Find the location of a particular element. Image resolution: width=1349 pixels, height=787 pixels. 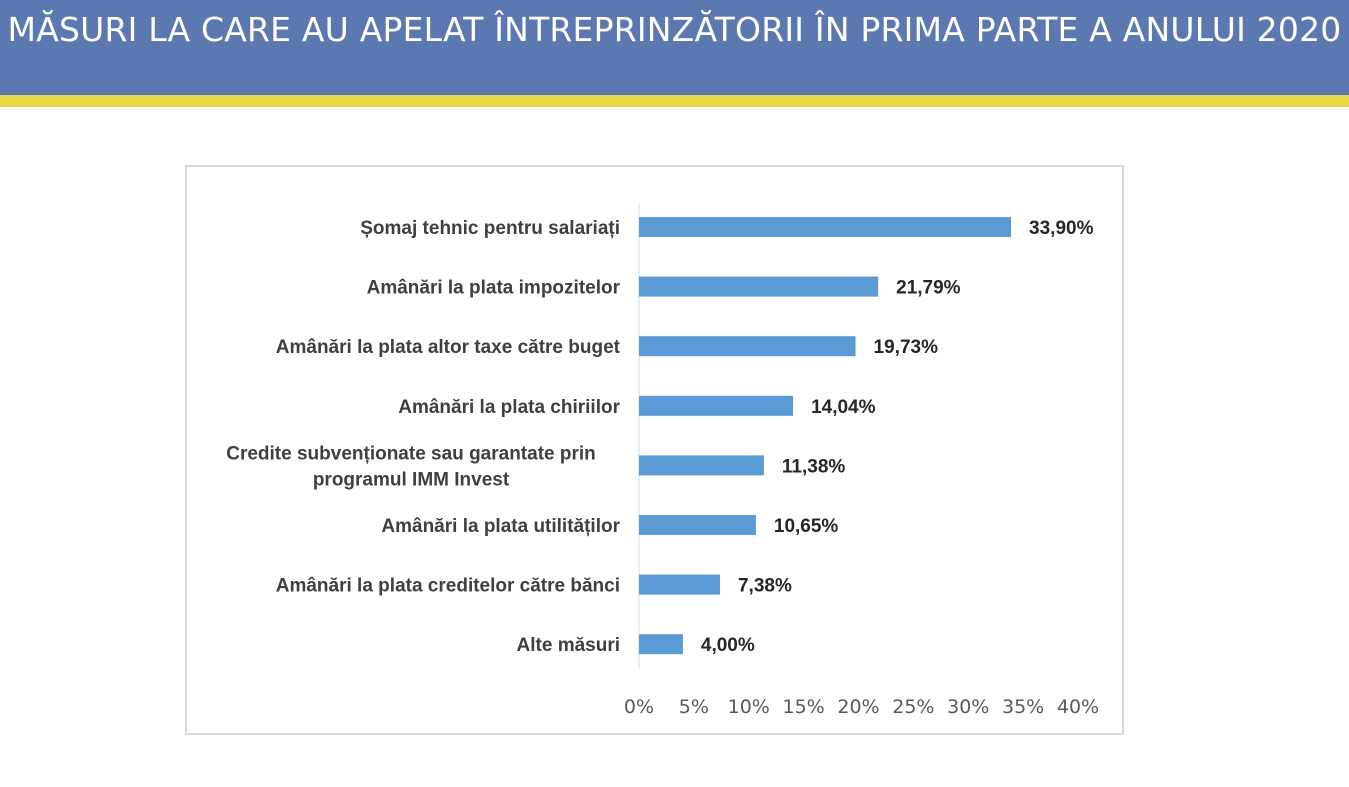

x-tick-label: 40% is located at coordinates (1078, 707).